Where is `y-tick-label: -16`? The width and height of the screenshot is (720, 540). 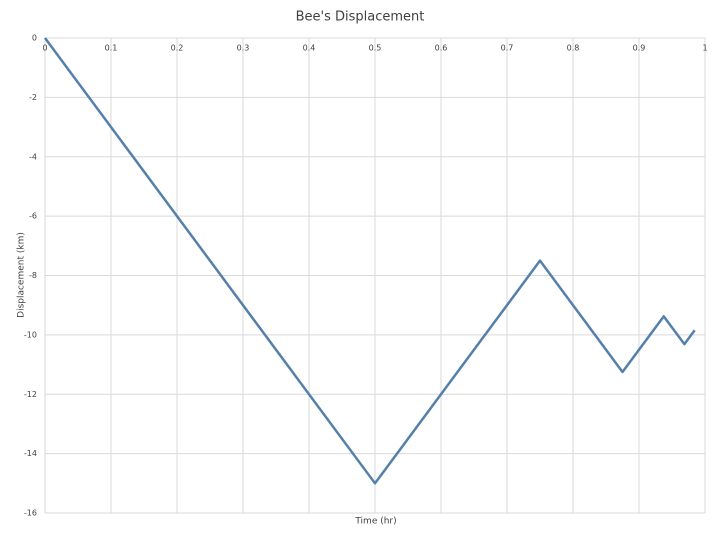 y-tick-label: -16 is located at coordinates (30, 513).